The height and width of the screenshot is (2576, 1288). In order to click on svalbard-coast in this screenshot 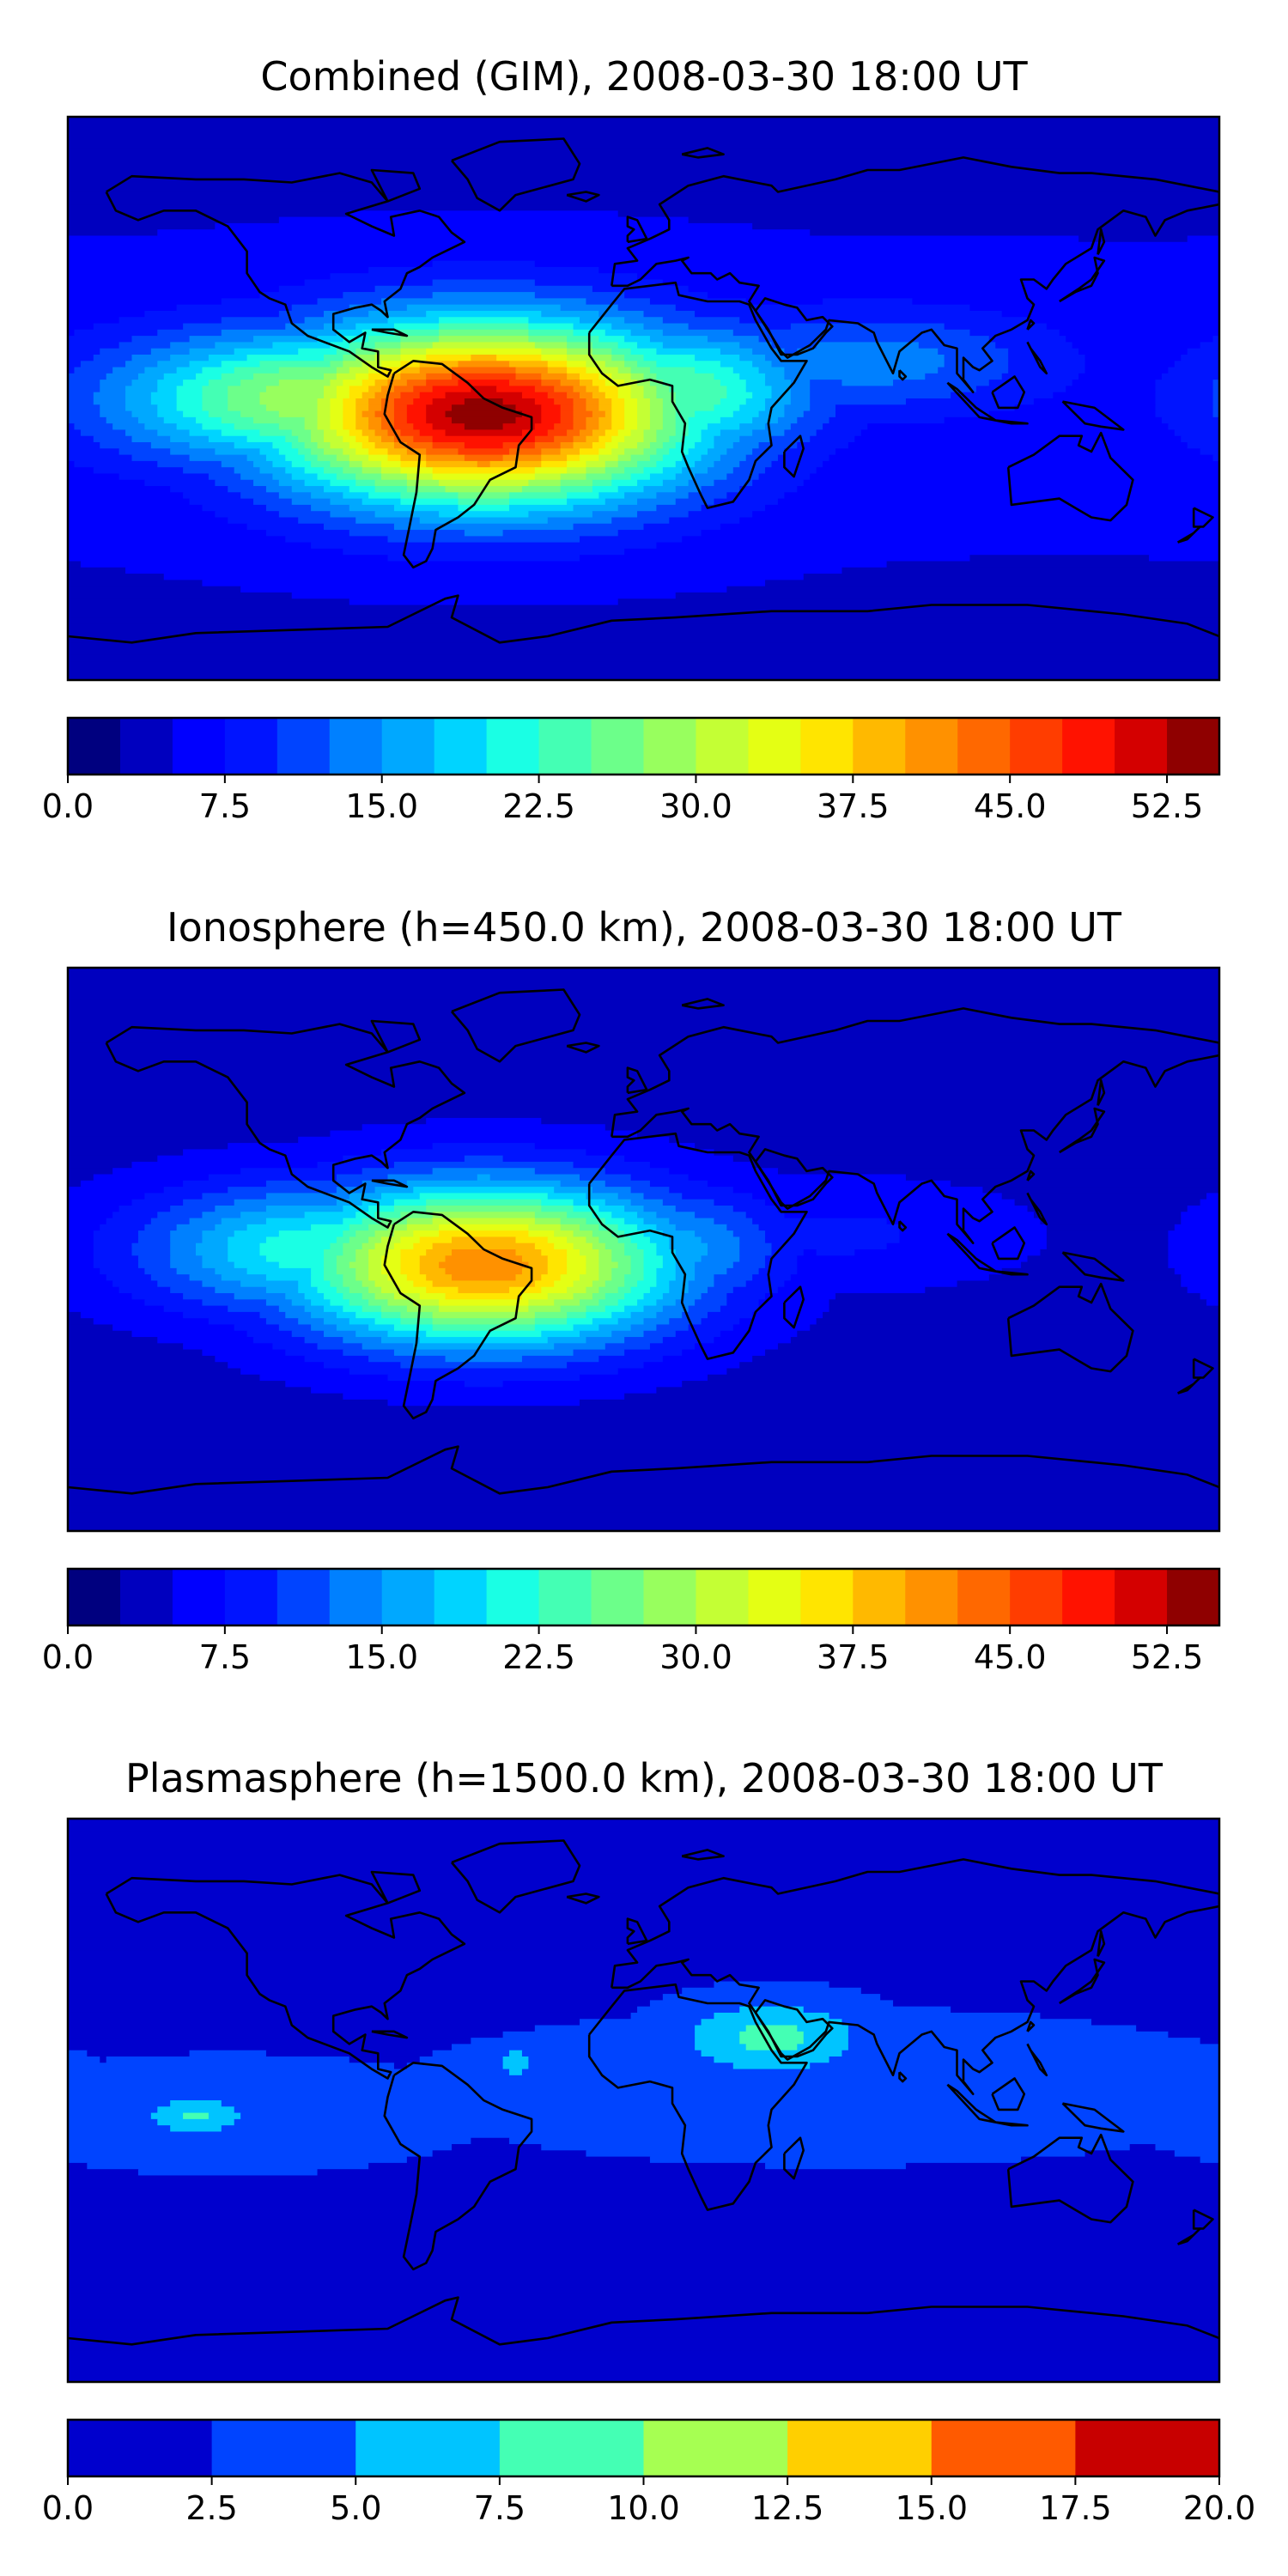, I will do `click(703, 153)`.